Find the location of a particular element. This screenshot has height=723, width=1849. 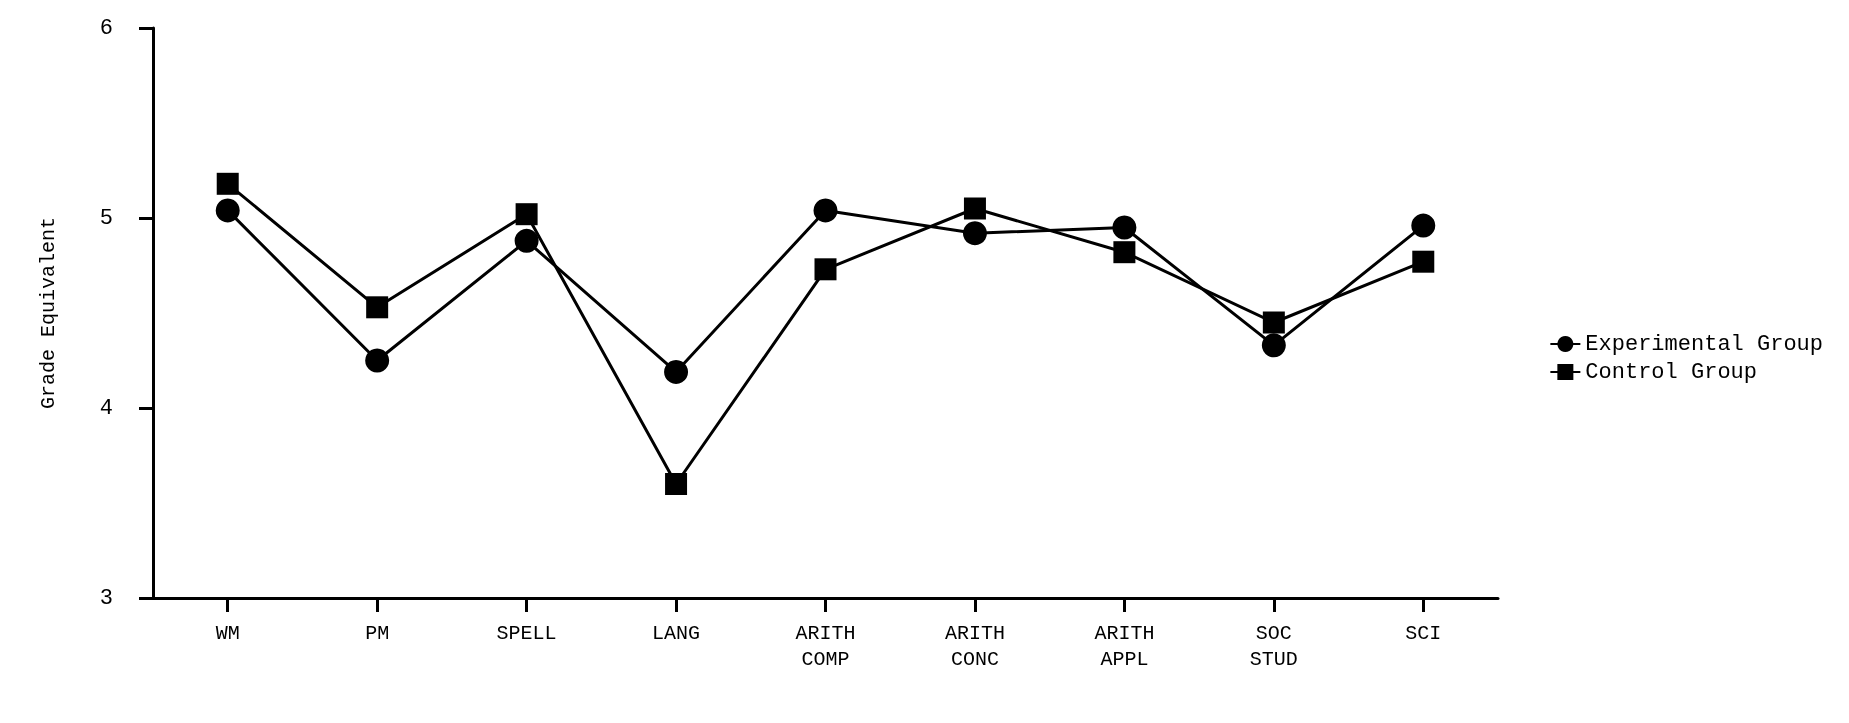

x-tick-label: PM is located at coordinates (377, 633).